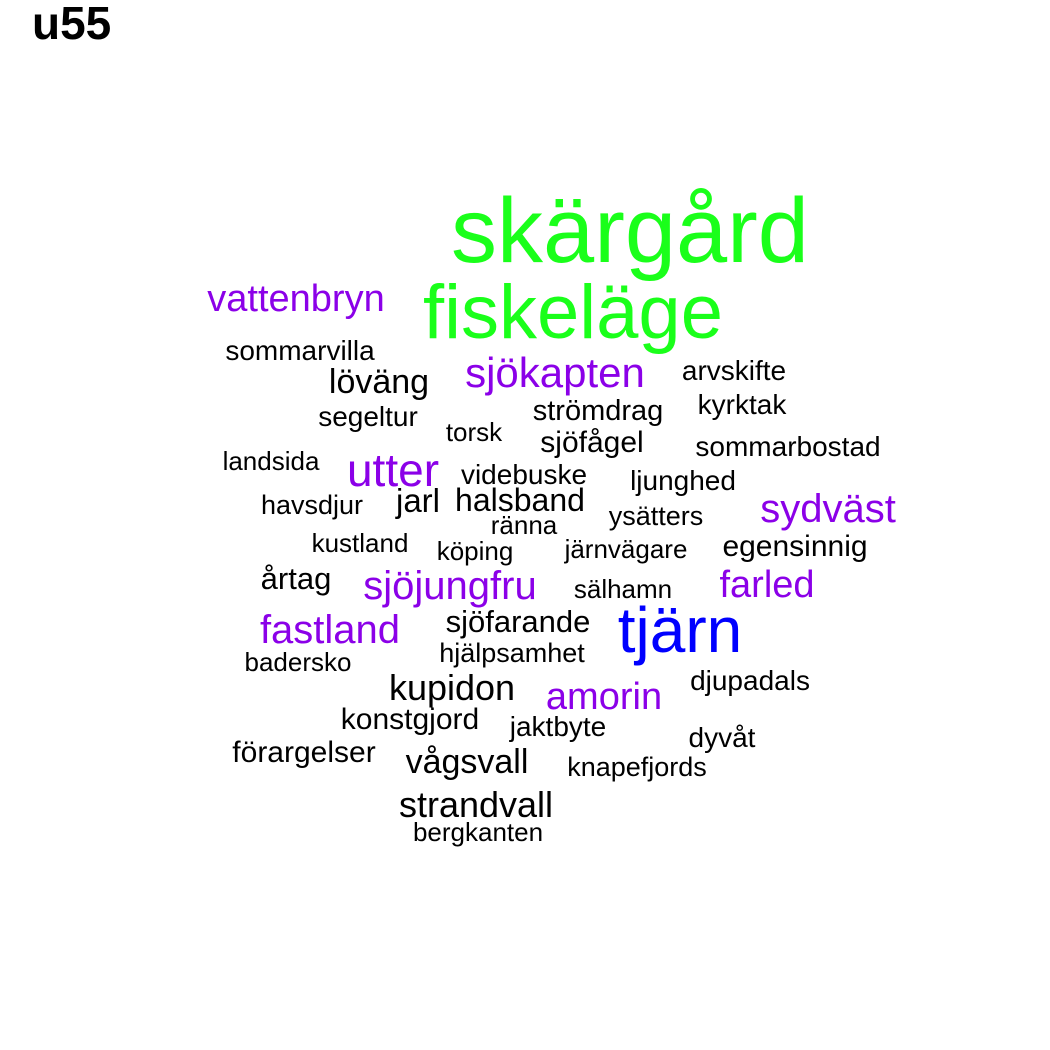  Describe the element at coordinates (555, 372) in the screenshot. I see `cloud-word: sjökapten` at that location.